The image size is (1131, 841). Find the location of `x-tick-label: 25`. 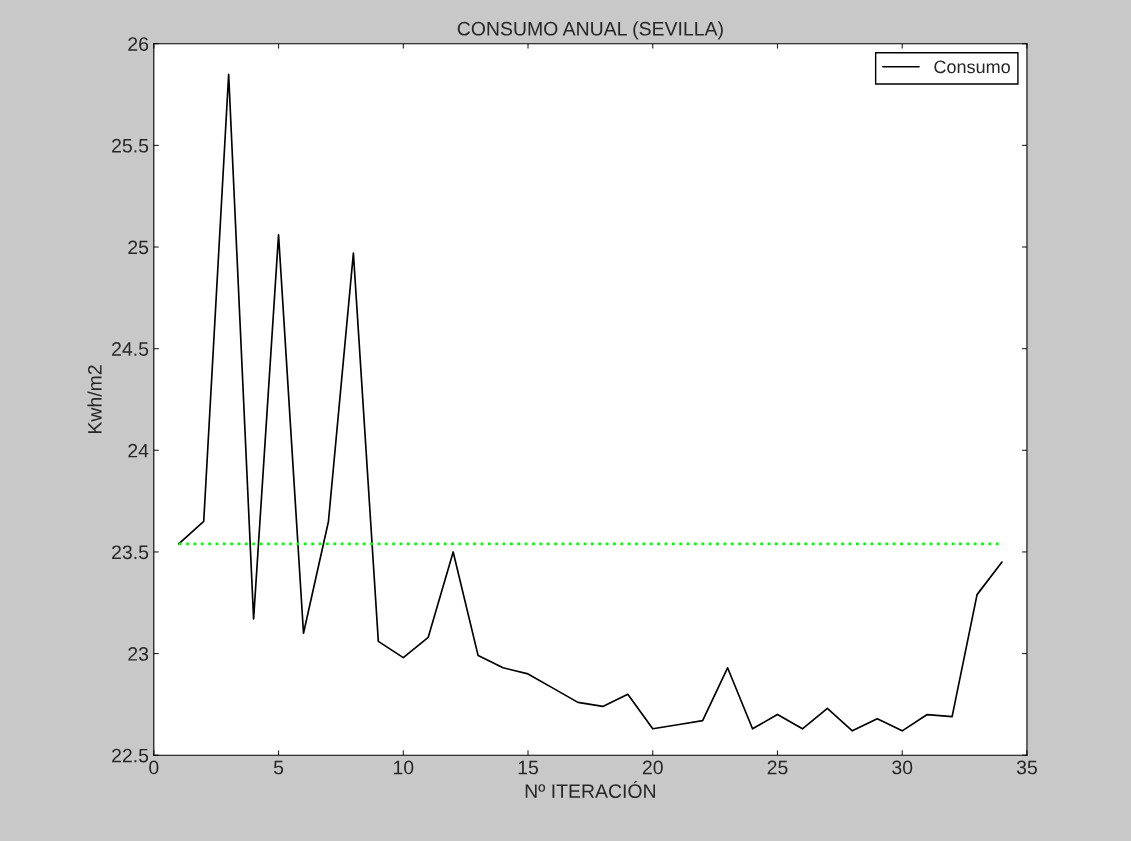

x-tick-label: 25 is located at coordinates (777, 767).